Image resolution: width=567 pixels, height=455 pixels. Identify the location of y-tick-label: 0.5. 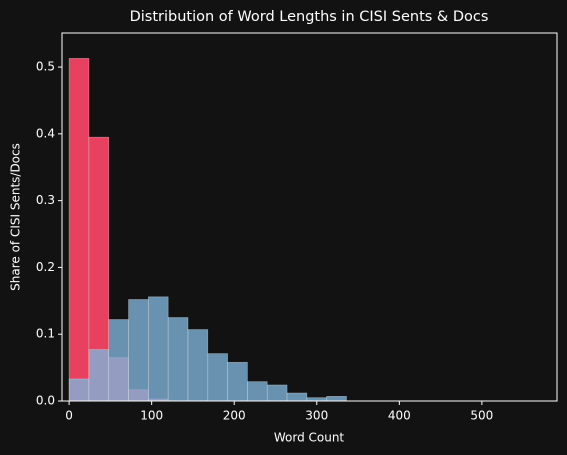
(45, 67).